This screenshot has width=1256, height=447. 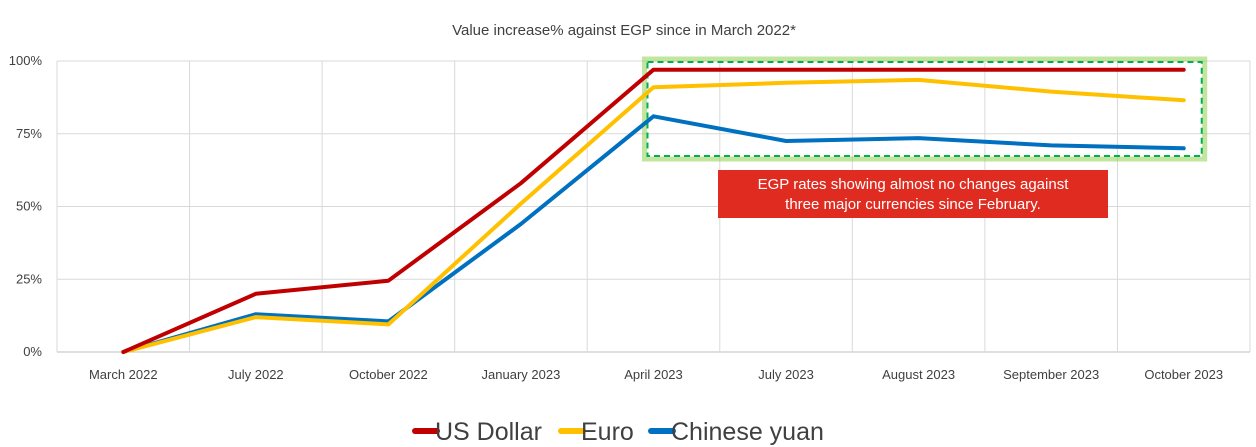 I want to click on y-tick-label: 100%, so click(x=26, y=60).